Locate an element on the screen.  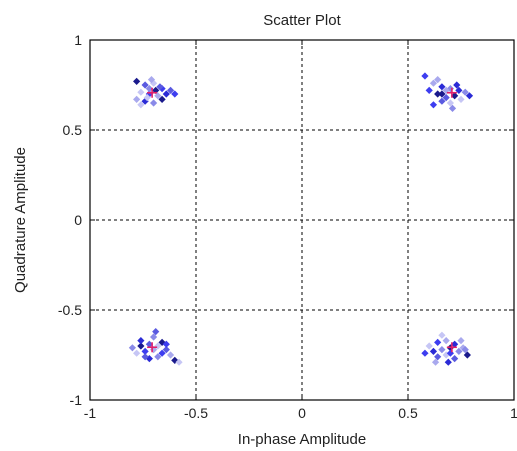
x-tick-label: -1 is located at coordinates (90, 413).